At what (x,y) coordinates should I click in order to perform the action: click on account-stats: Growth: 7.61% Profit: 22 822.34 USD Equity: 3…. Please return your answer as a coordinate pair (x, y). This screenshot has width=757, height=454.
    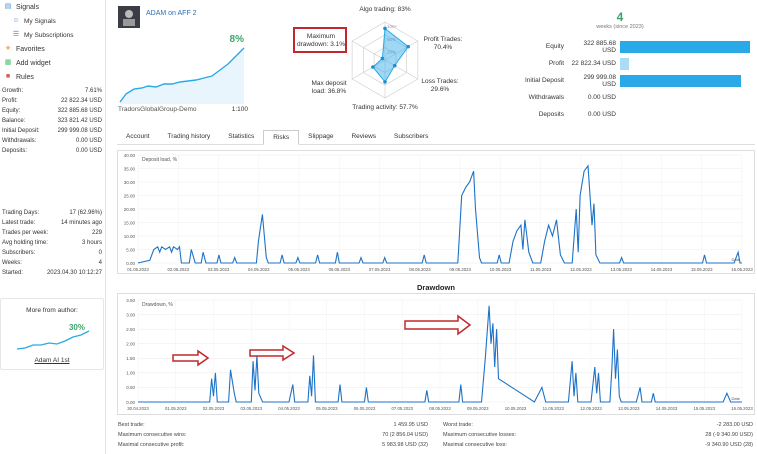
    Looking at the image, I should click on (53, 121).